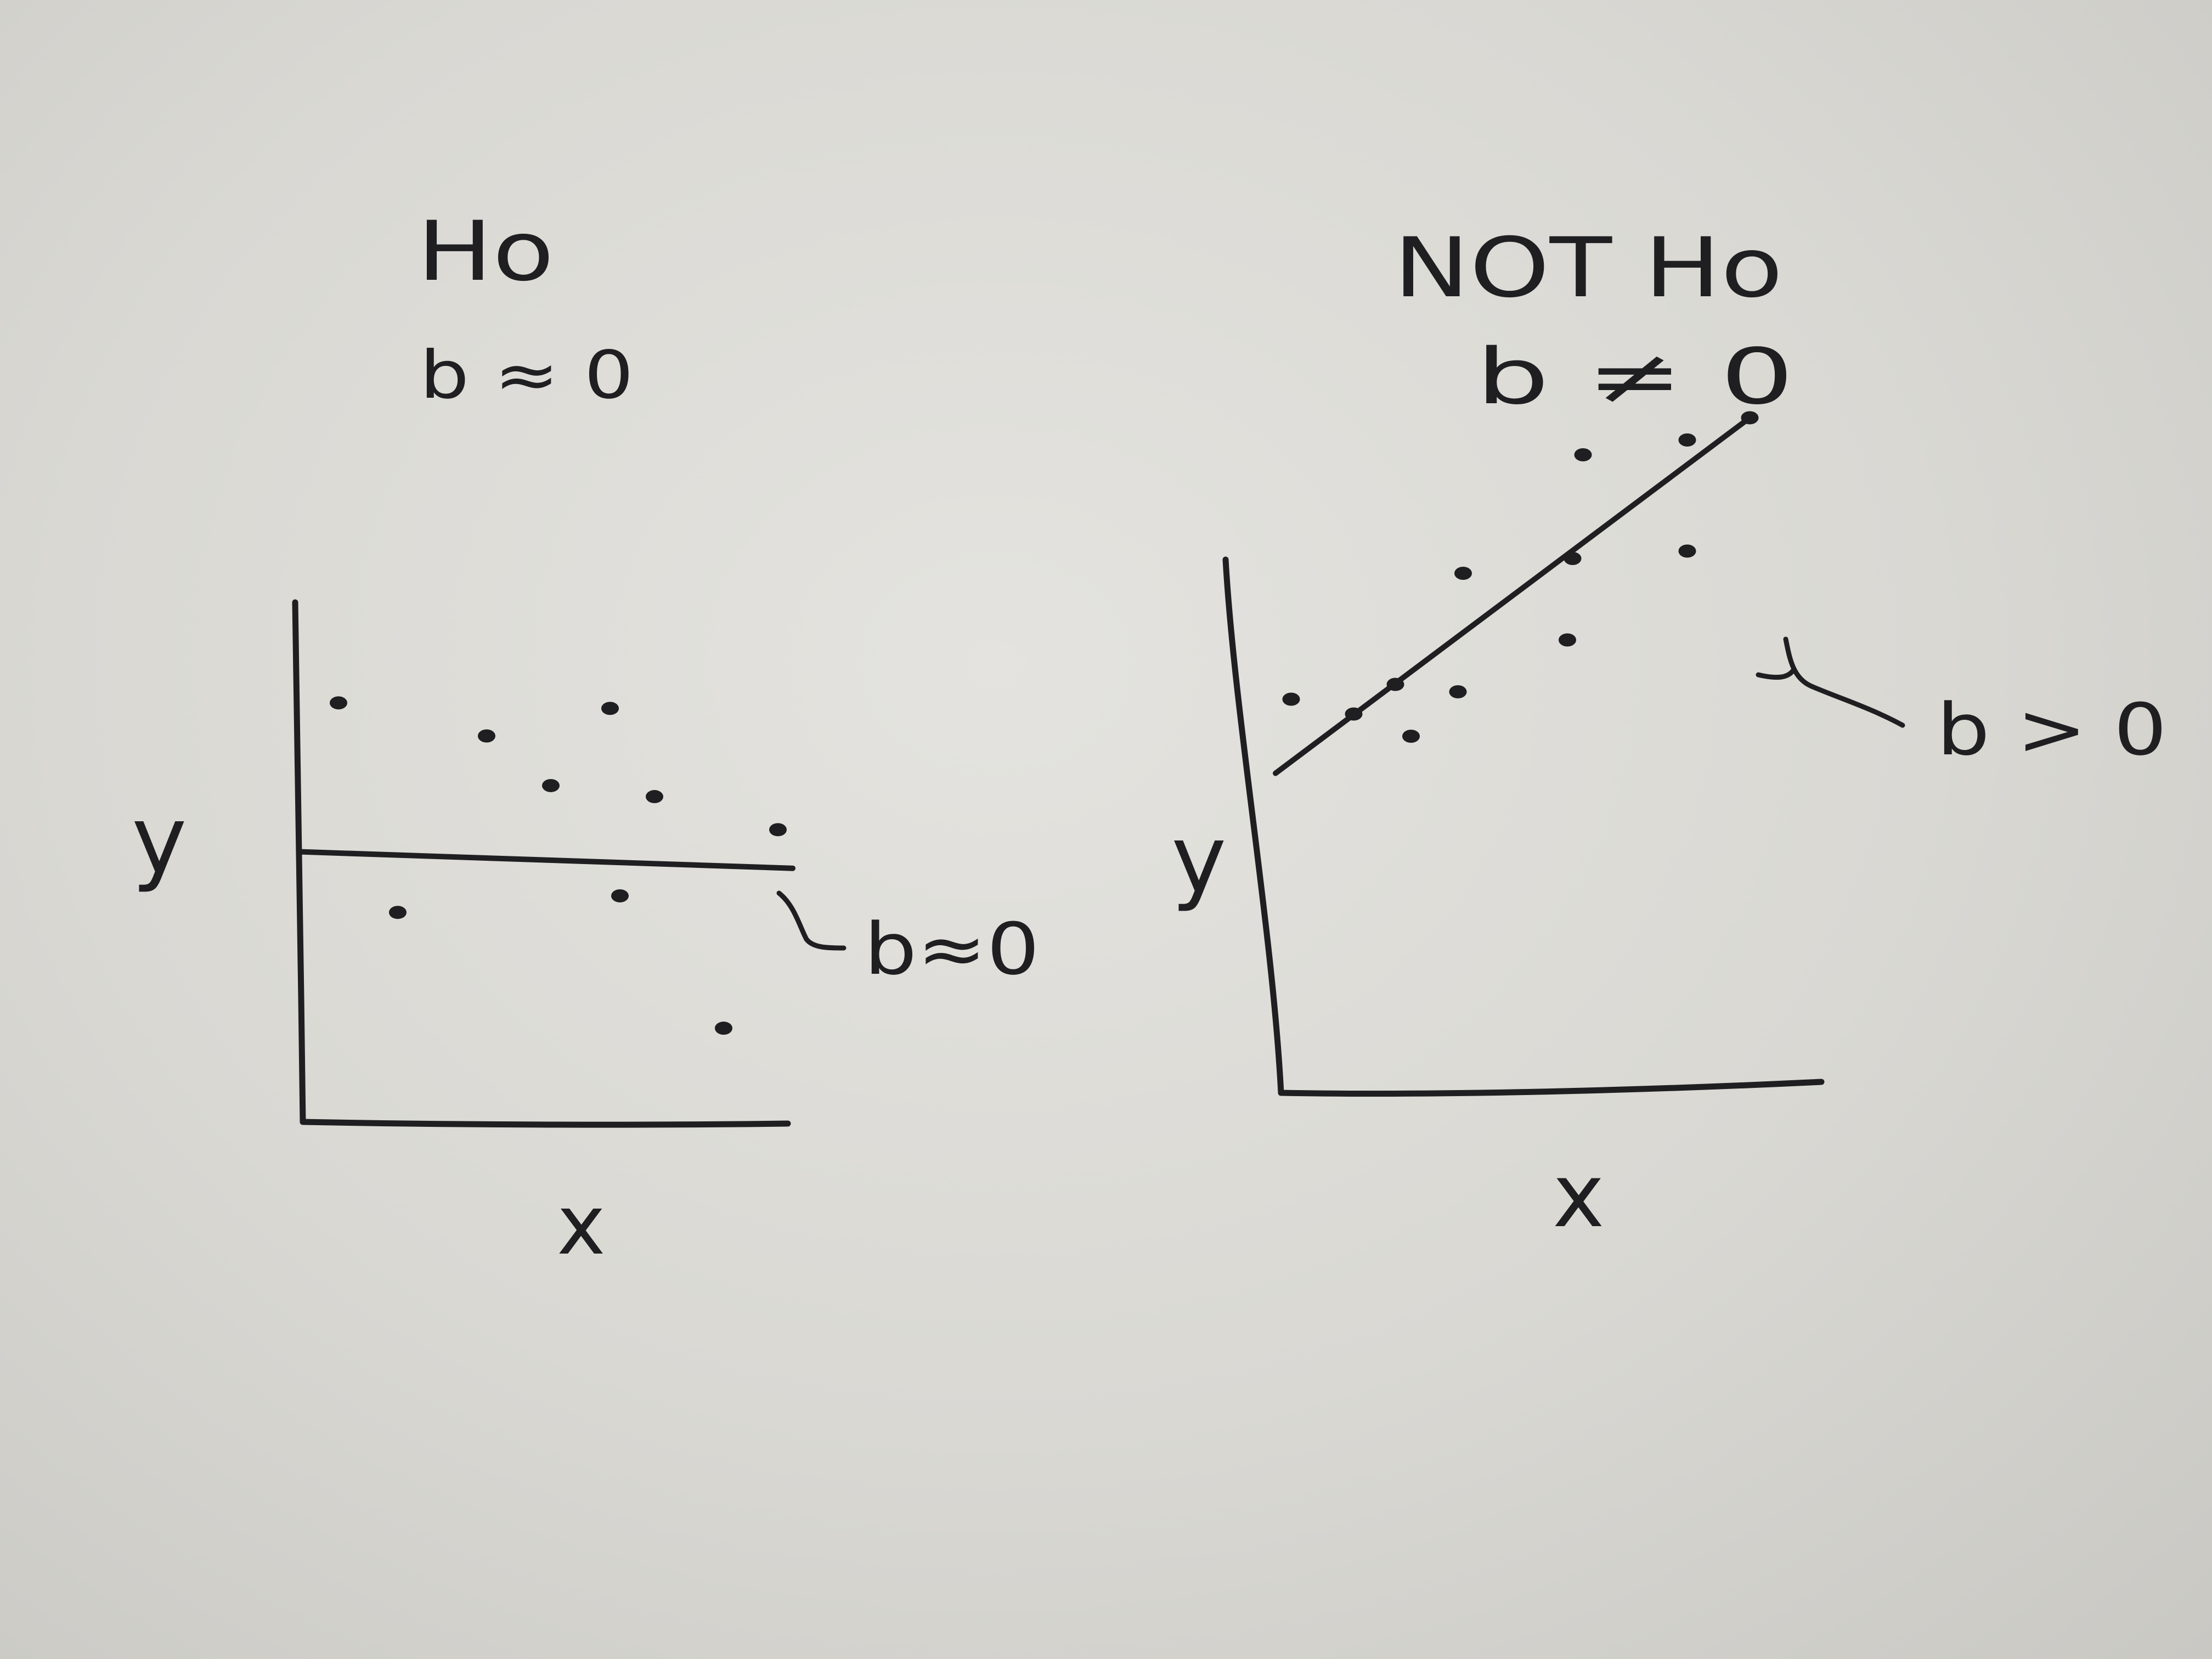  Describe the element at coordinates (581, 1225) in the screenshot. I see `chart-ho-xlabel: x` at that location.